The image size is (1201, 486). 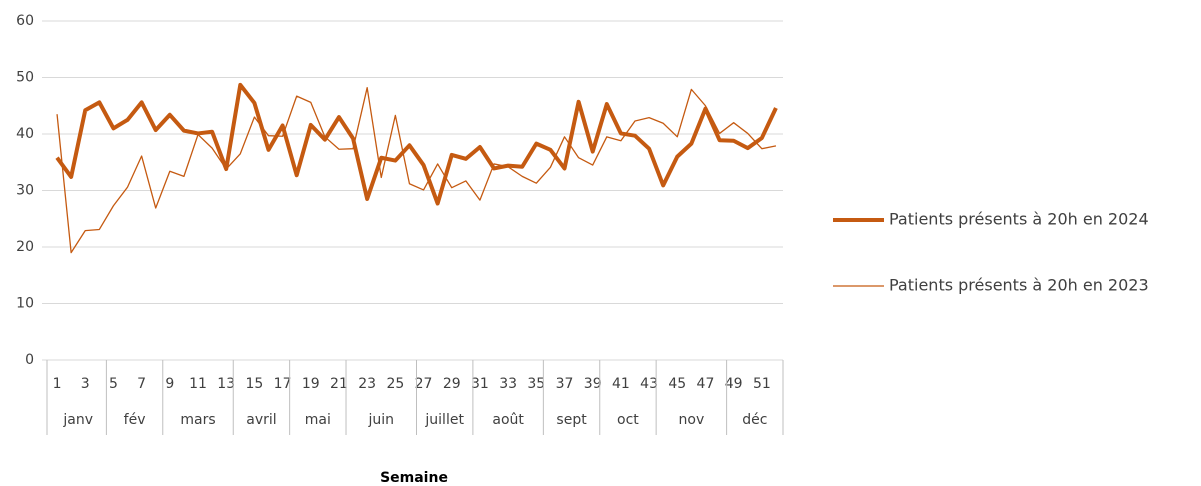 I want to click on x-tick-label: 27, so click(x=424, y=384).